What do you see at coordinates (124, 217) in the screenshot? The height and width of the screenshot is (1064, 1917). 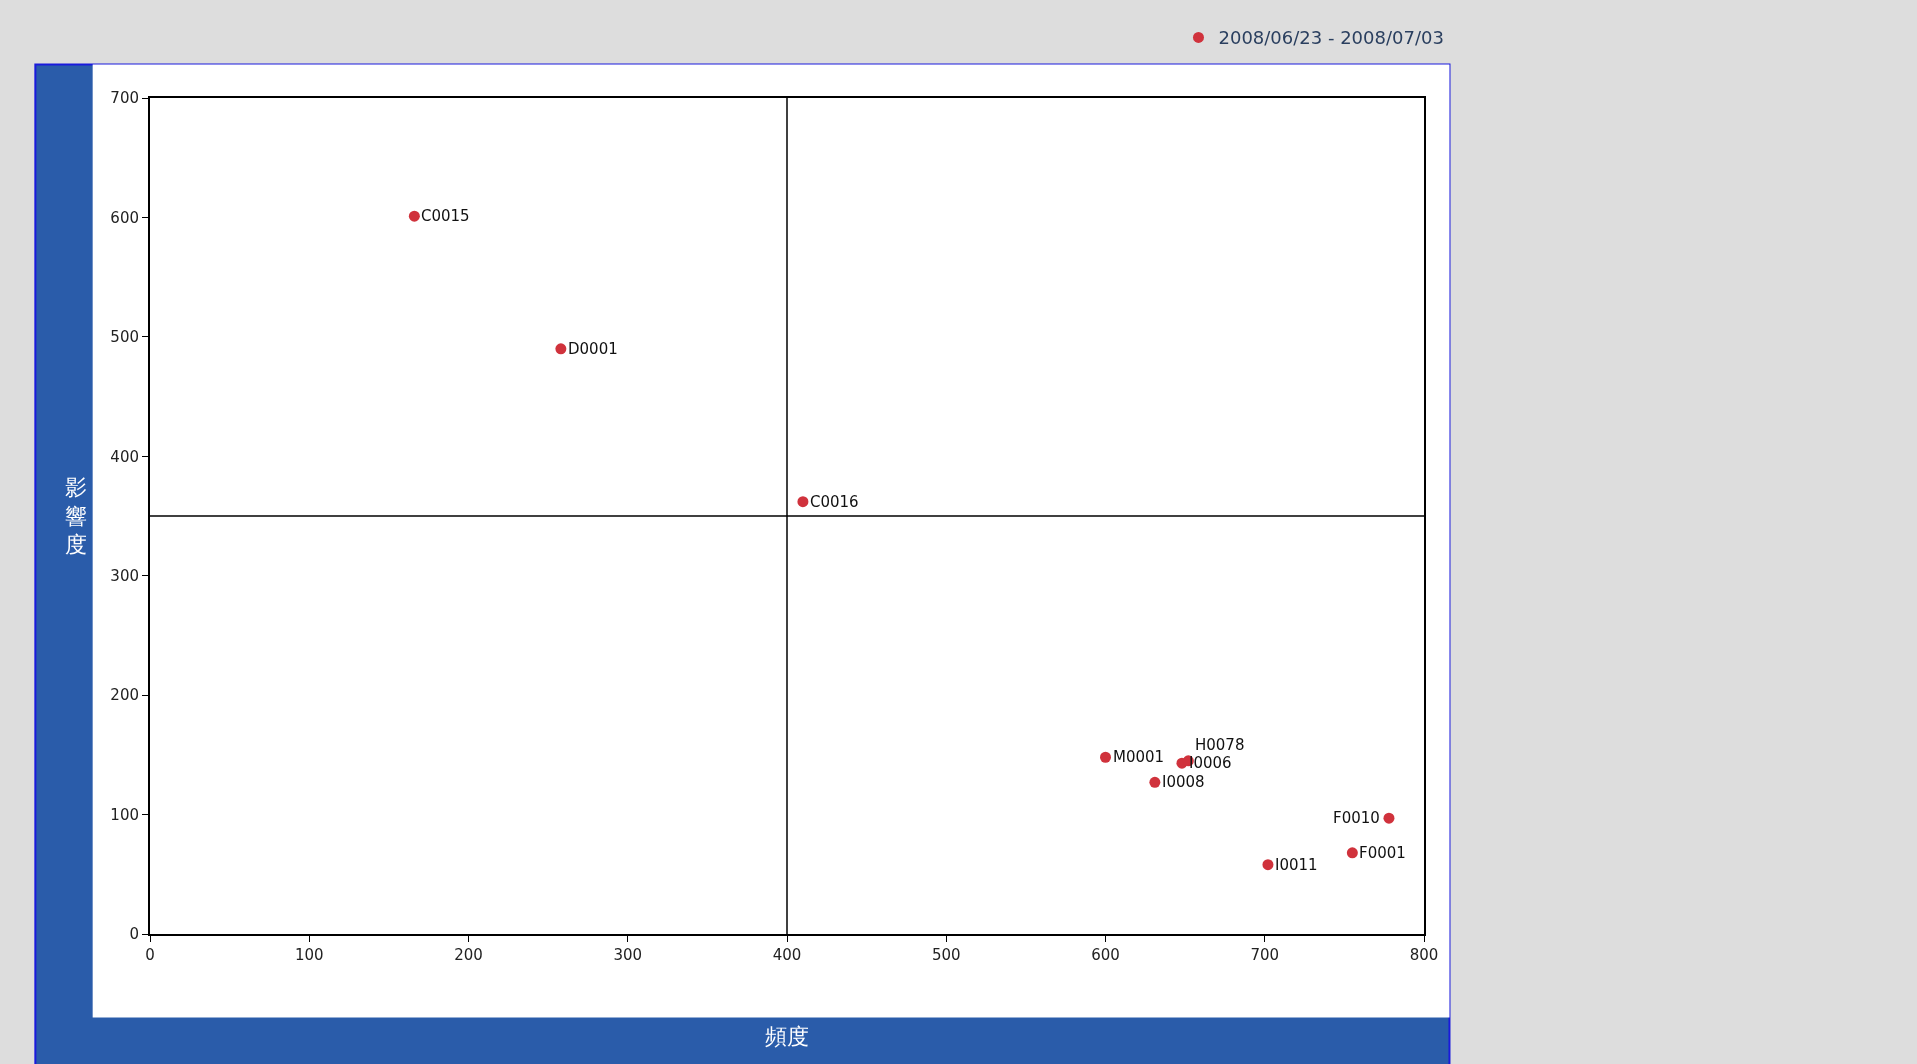 I see `y-tick-label: 600` at bounding box center [124, 217].